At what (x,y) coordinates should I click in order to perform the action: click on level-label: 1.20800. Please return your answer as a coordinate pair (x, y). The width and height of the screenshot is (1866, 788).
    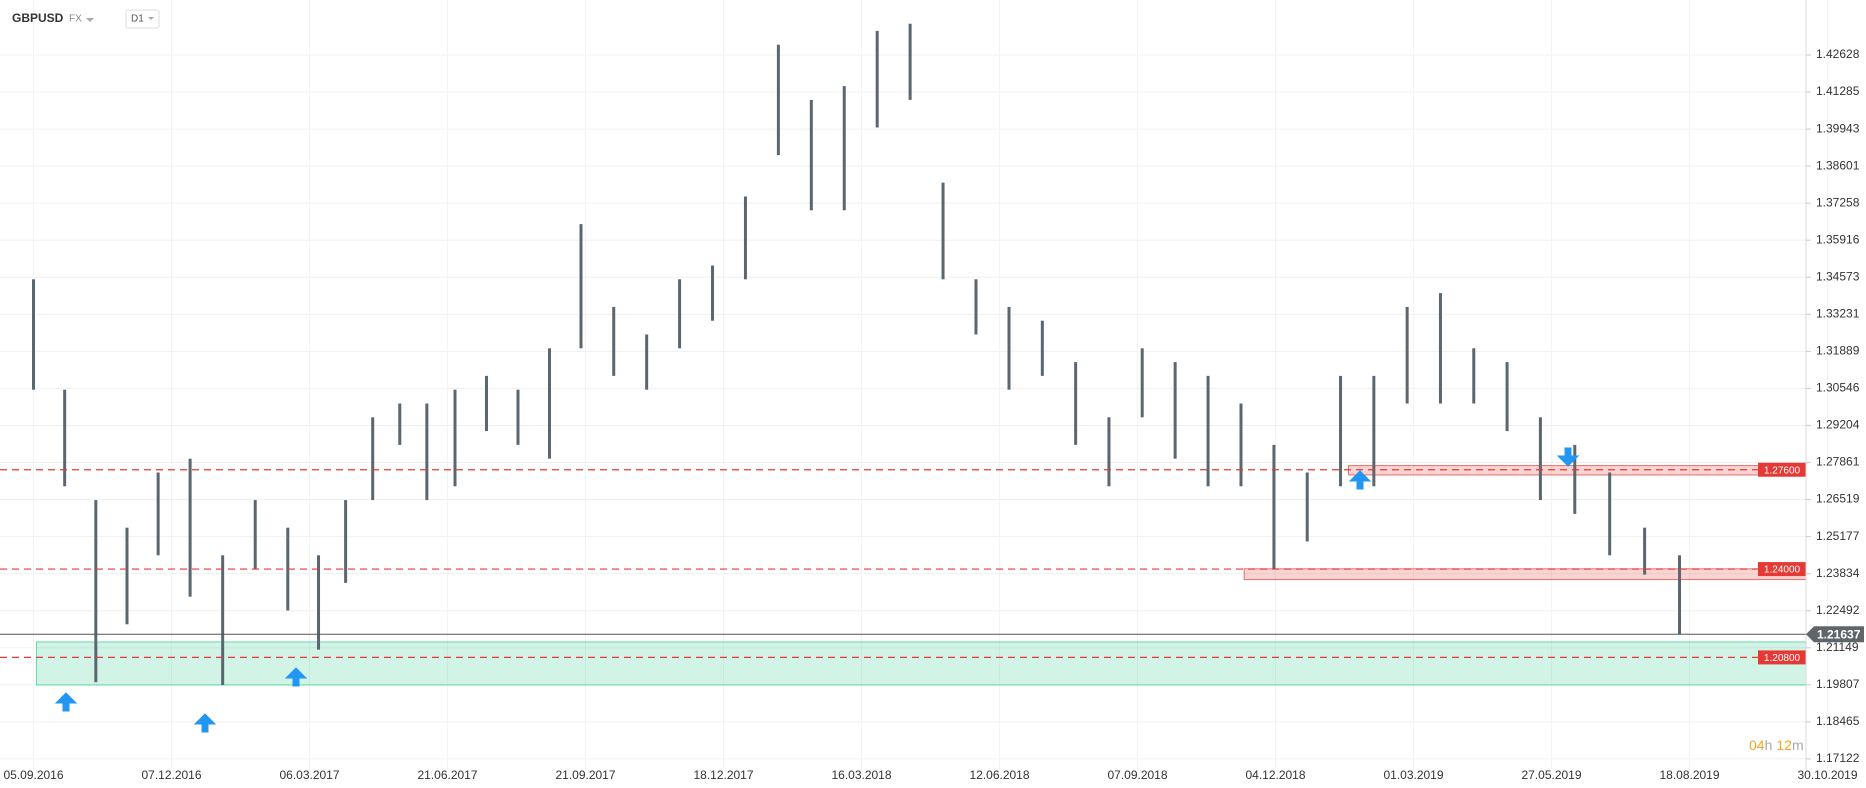
    Looking at the image, I should click on (1782, 658).